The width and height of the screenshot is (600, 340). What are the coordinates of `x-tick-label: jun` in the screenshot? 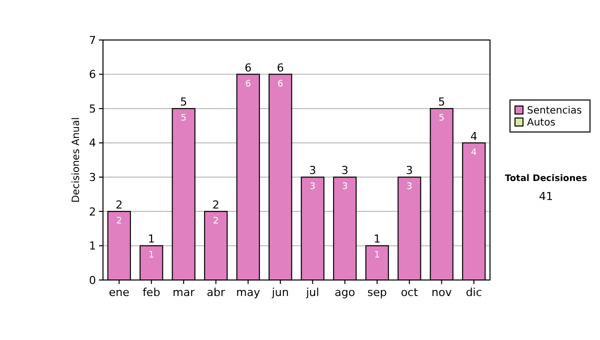 It's located at (279, 292).